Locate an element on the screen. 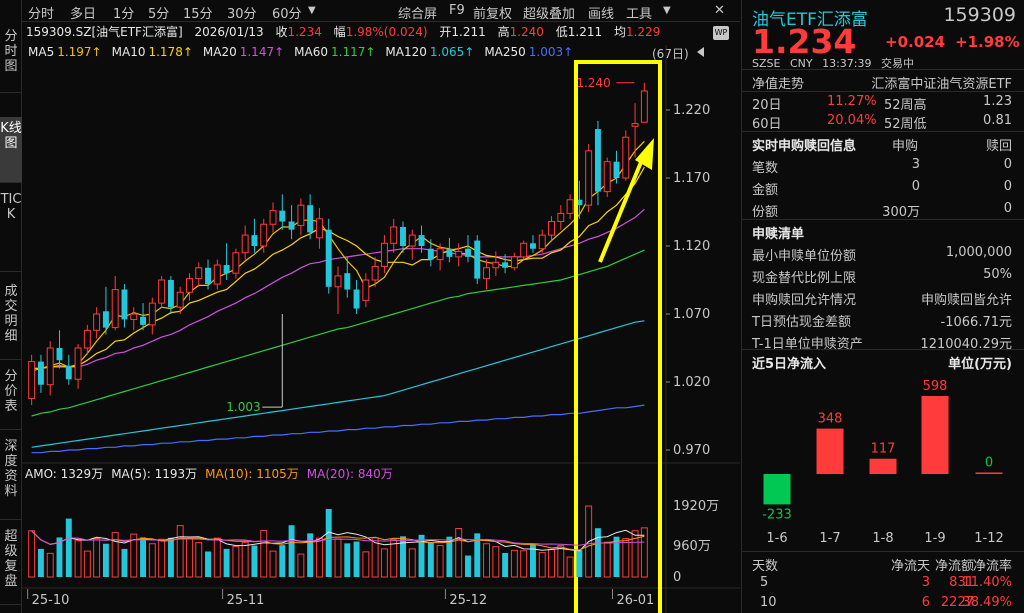  period-tab-0: 分时 is located at coordinates (41, 14).